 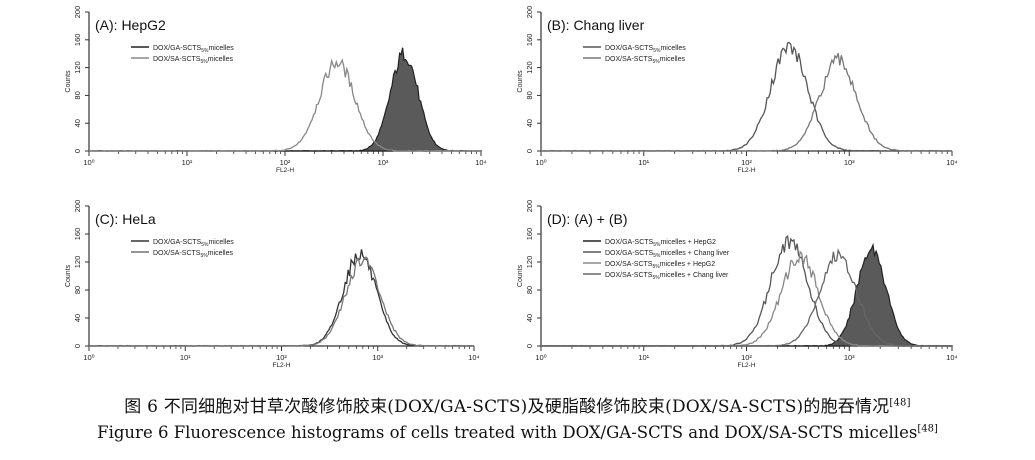 I want to click on panel-title: (D): (A) + (B), so click(x=587, y=219).